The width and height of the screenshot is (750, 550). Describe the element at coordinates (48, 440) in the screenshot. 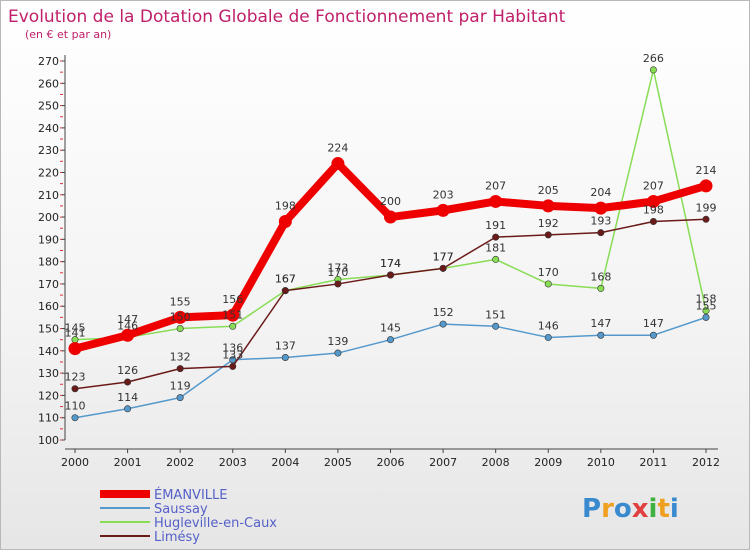

I see `y-tick-label: 100` at that location.